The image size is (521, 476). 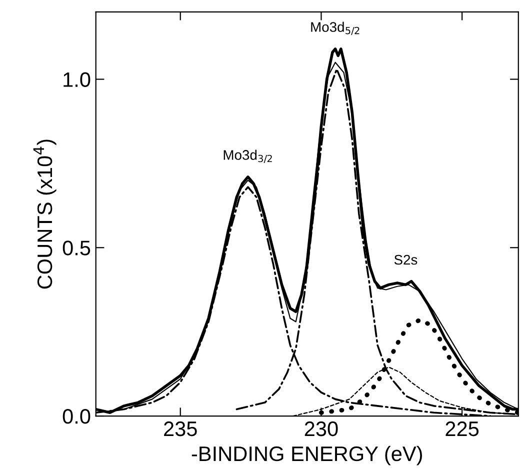 I want to click on x-tick-label: 230, so click(x=321, y=428).